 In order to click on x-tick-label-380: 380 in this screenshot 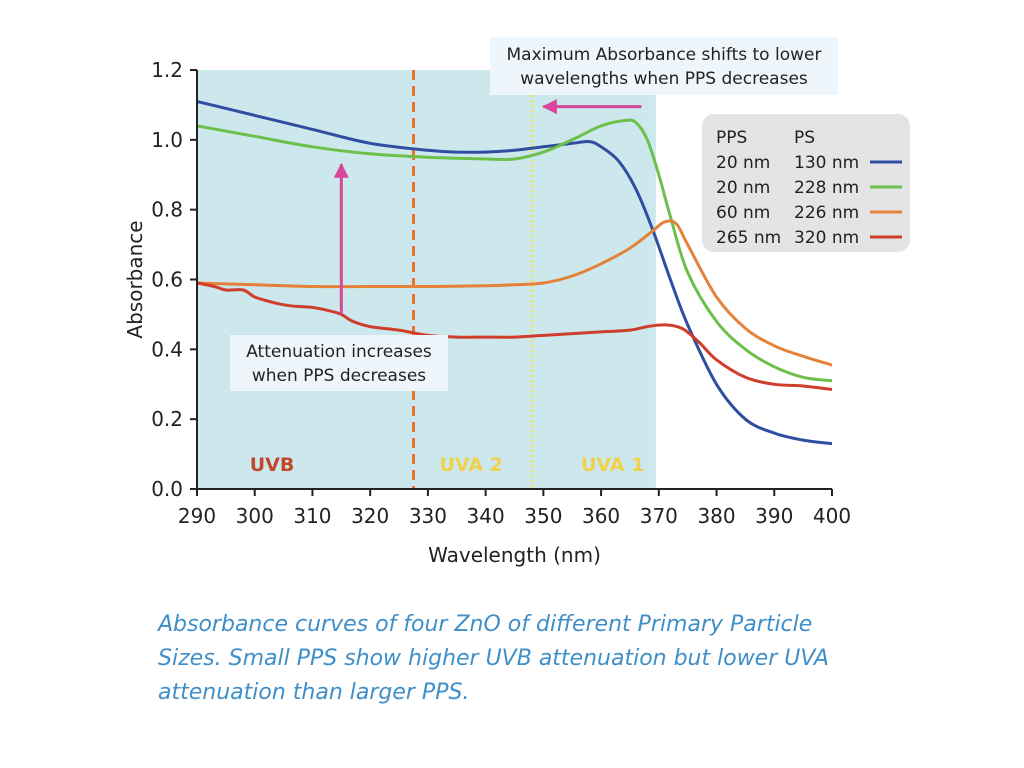, I will do `click(716, 516)`.